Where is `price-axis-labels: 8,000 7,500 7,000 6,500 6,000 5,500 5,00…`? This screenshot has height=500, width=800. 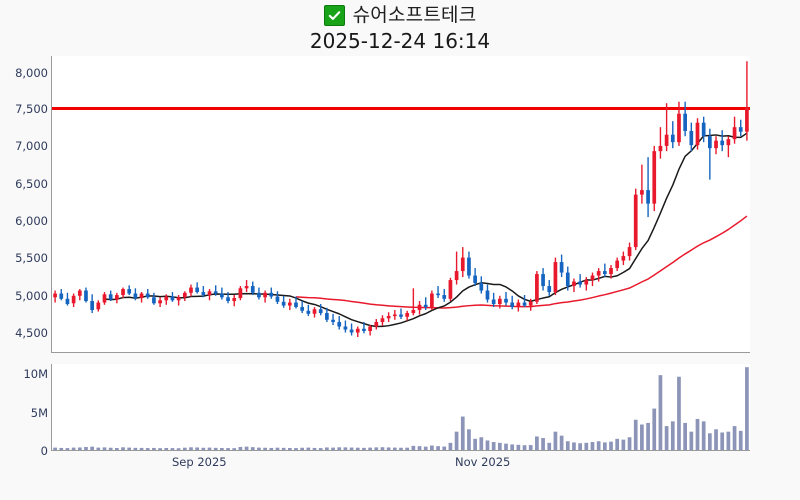 price-axis-labels: 8,000 7,500 7,000 6,500 6,000 5,500 5,00… is located at coordinates (24, 250).